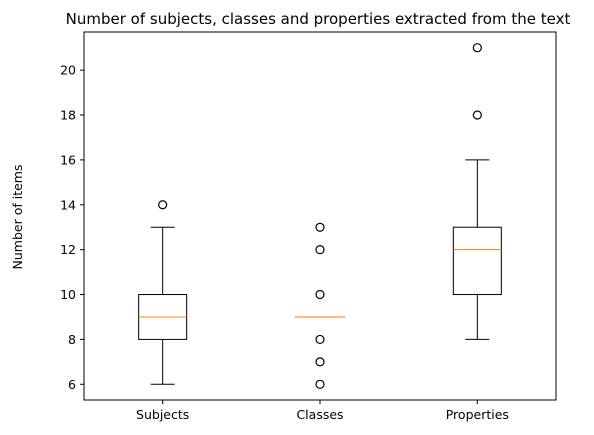  What do you see at coordinates (68, 204) in the screenshot?
I see `y-tick-label: 14` at bounding box center [68, 204].